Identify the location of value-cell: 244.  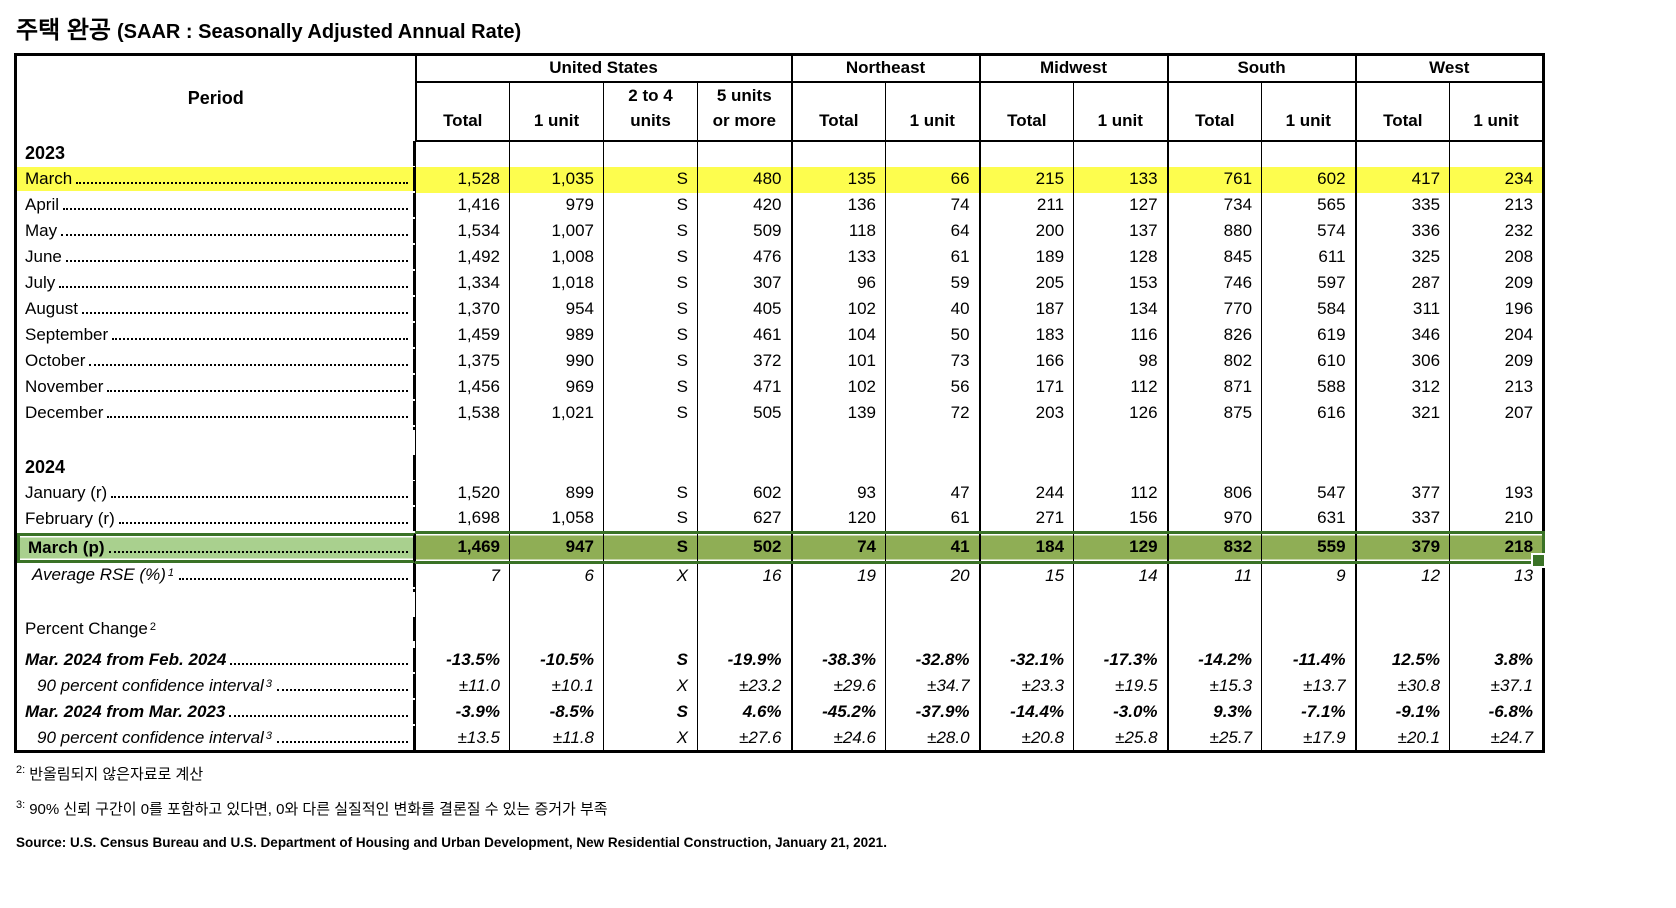
(1026, 493).